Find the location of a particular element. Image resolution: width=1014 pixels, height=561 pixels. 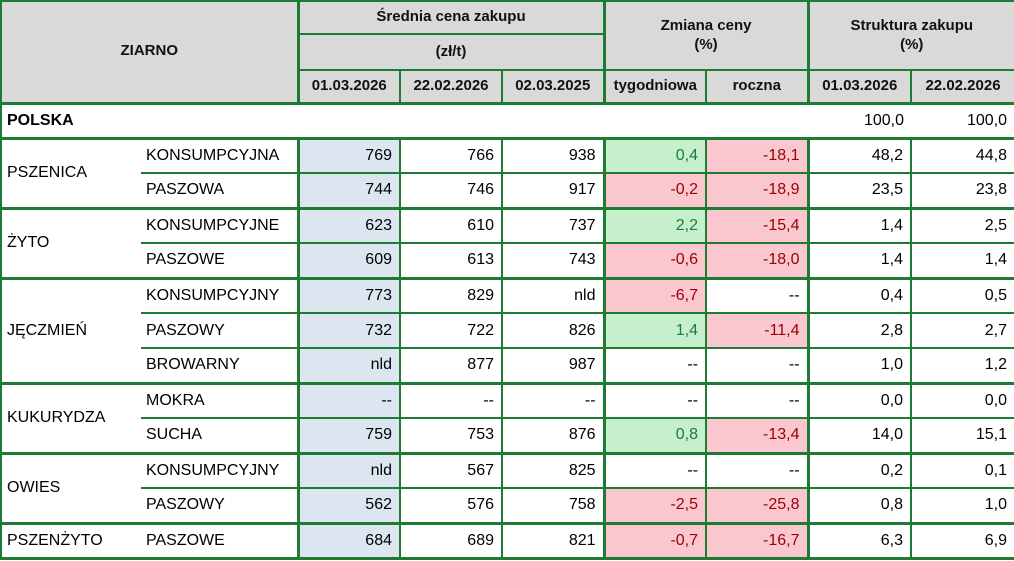

structure-previous-cell: 0,5 is located at coordinates (962, 295).